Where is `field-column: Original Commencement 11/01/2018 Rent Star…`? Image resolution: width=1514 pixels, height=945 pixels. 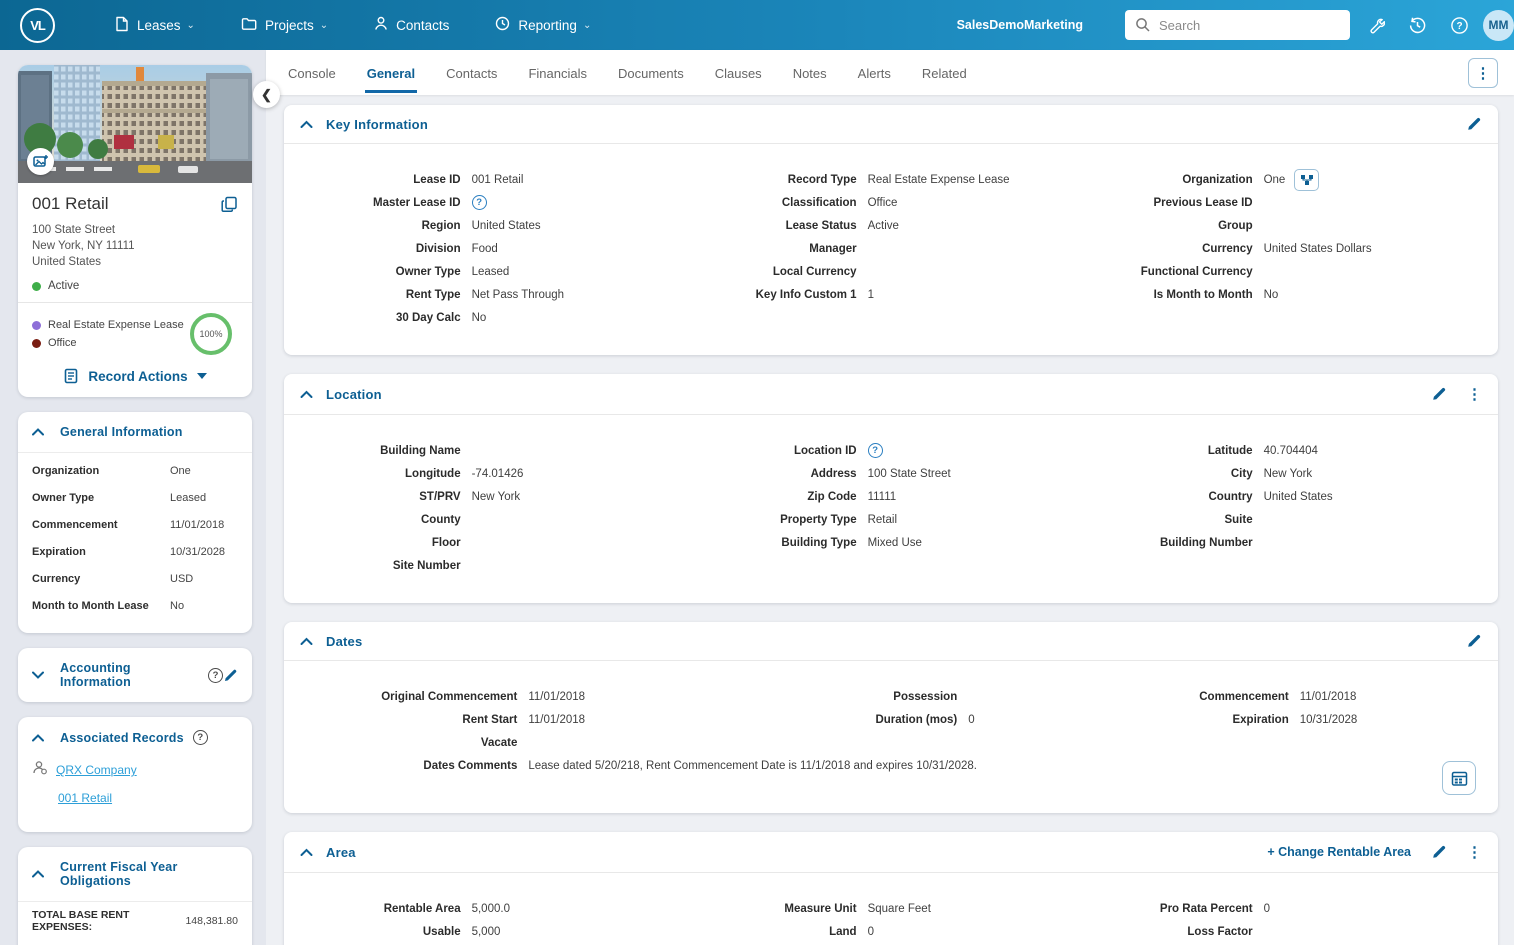
field-column: Original Commencement 11/01/2018 Rent Star… is located at coordinates (638, 731).